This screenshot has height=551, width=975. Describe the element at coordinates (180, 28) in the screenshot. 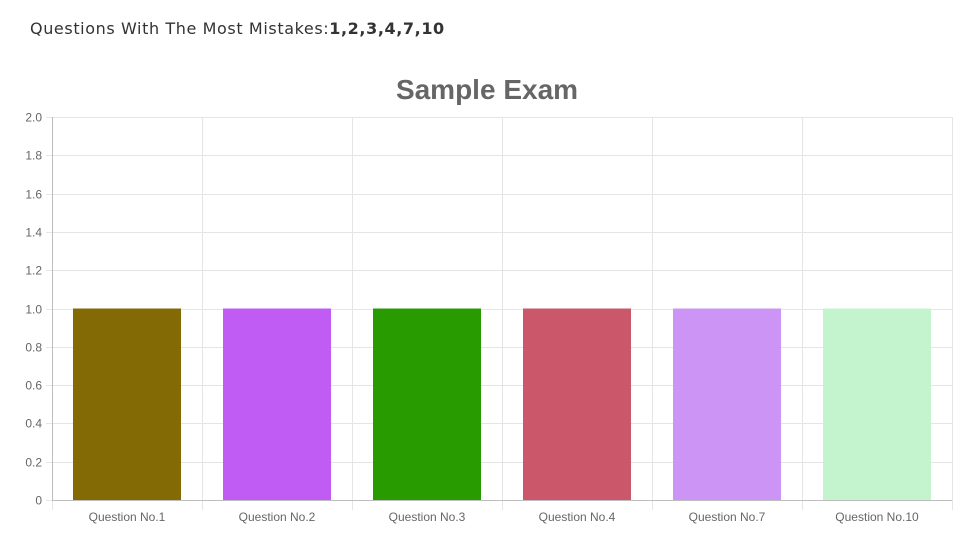

I see `mistakes-summary-label: Questions With The Most Mistakes:` at that location.